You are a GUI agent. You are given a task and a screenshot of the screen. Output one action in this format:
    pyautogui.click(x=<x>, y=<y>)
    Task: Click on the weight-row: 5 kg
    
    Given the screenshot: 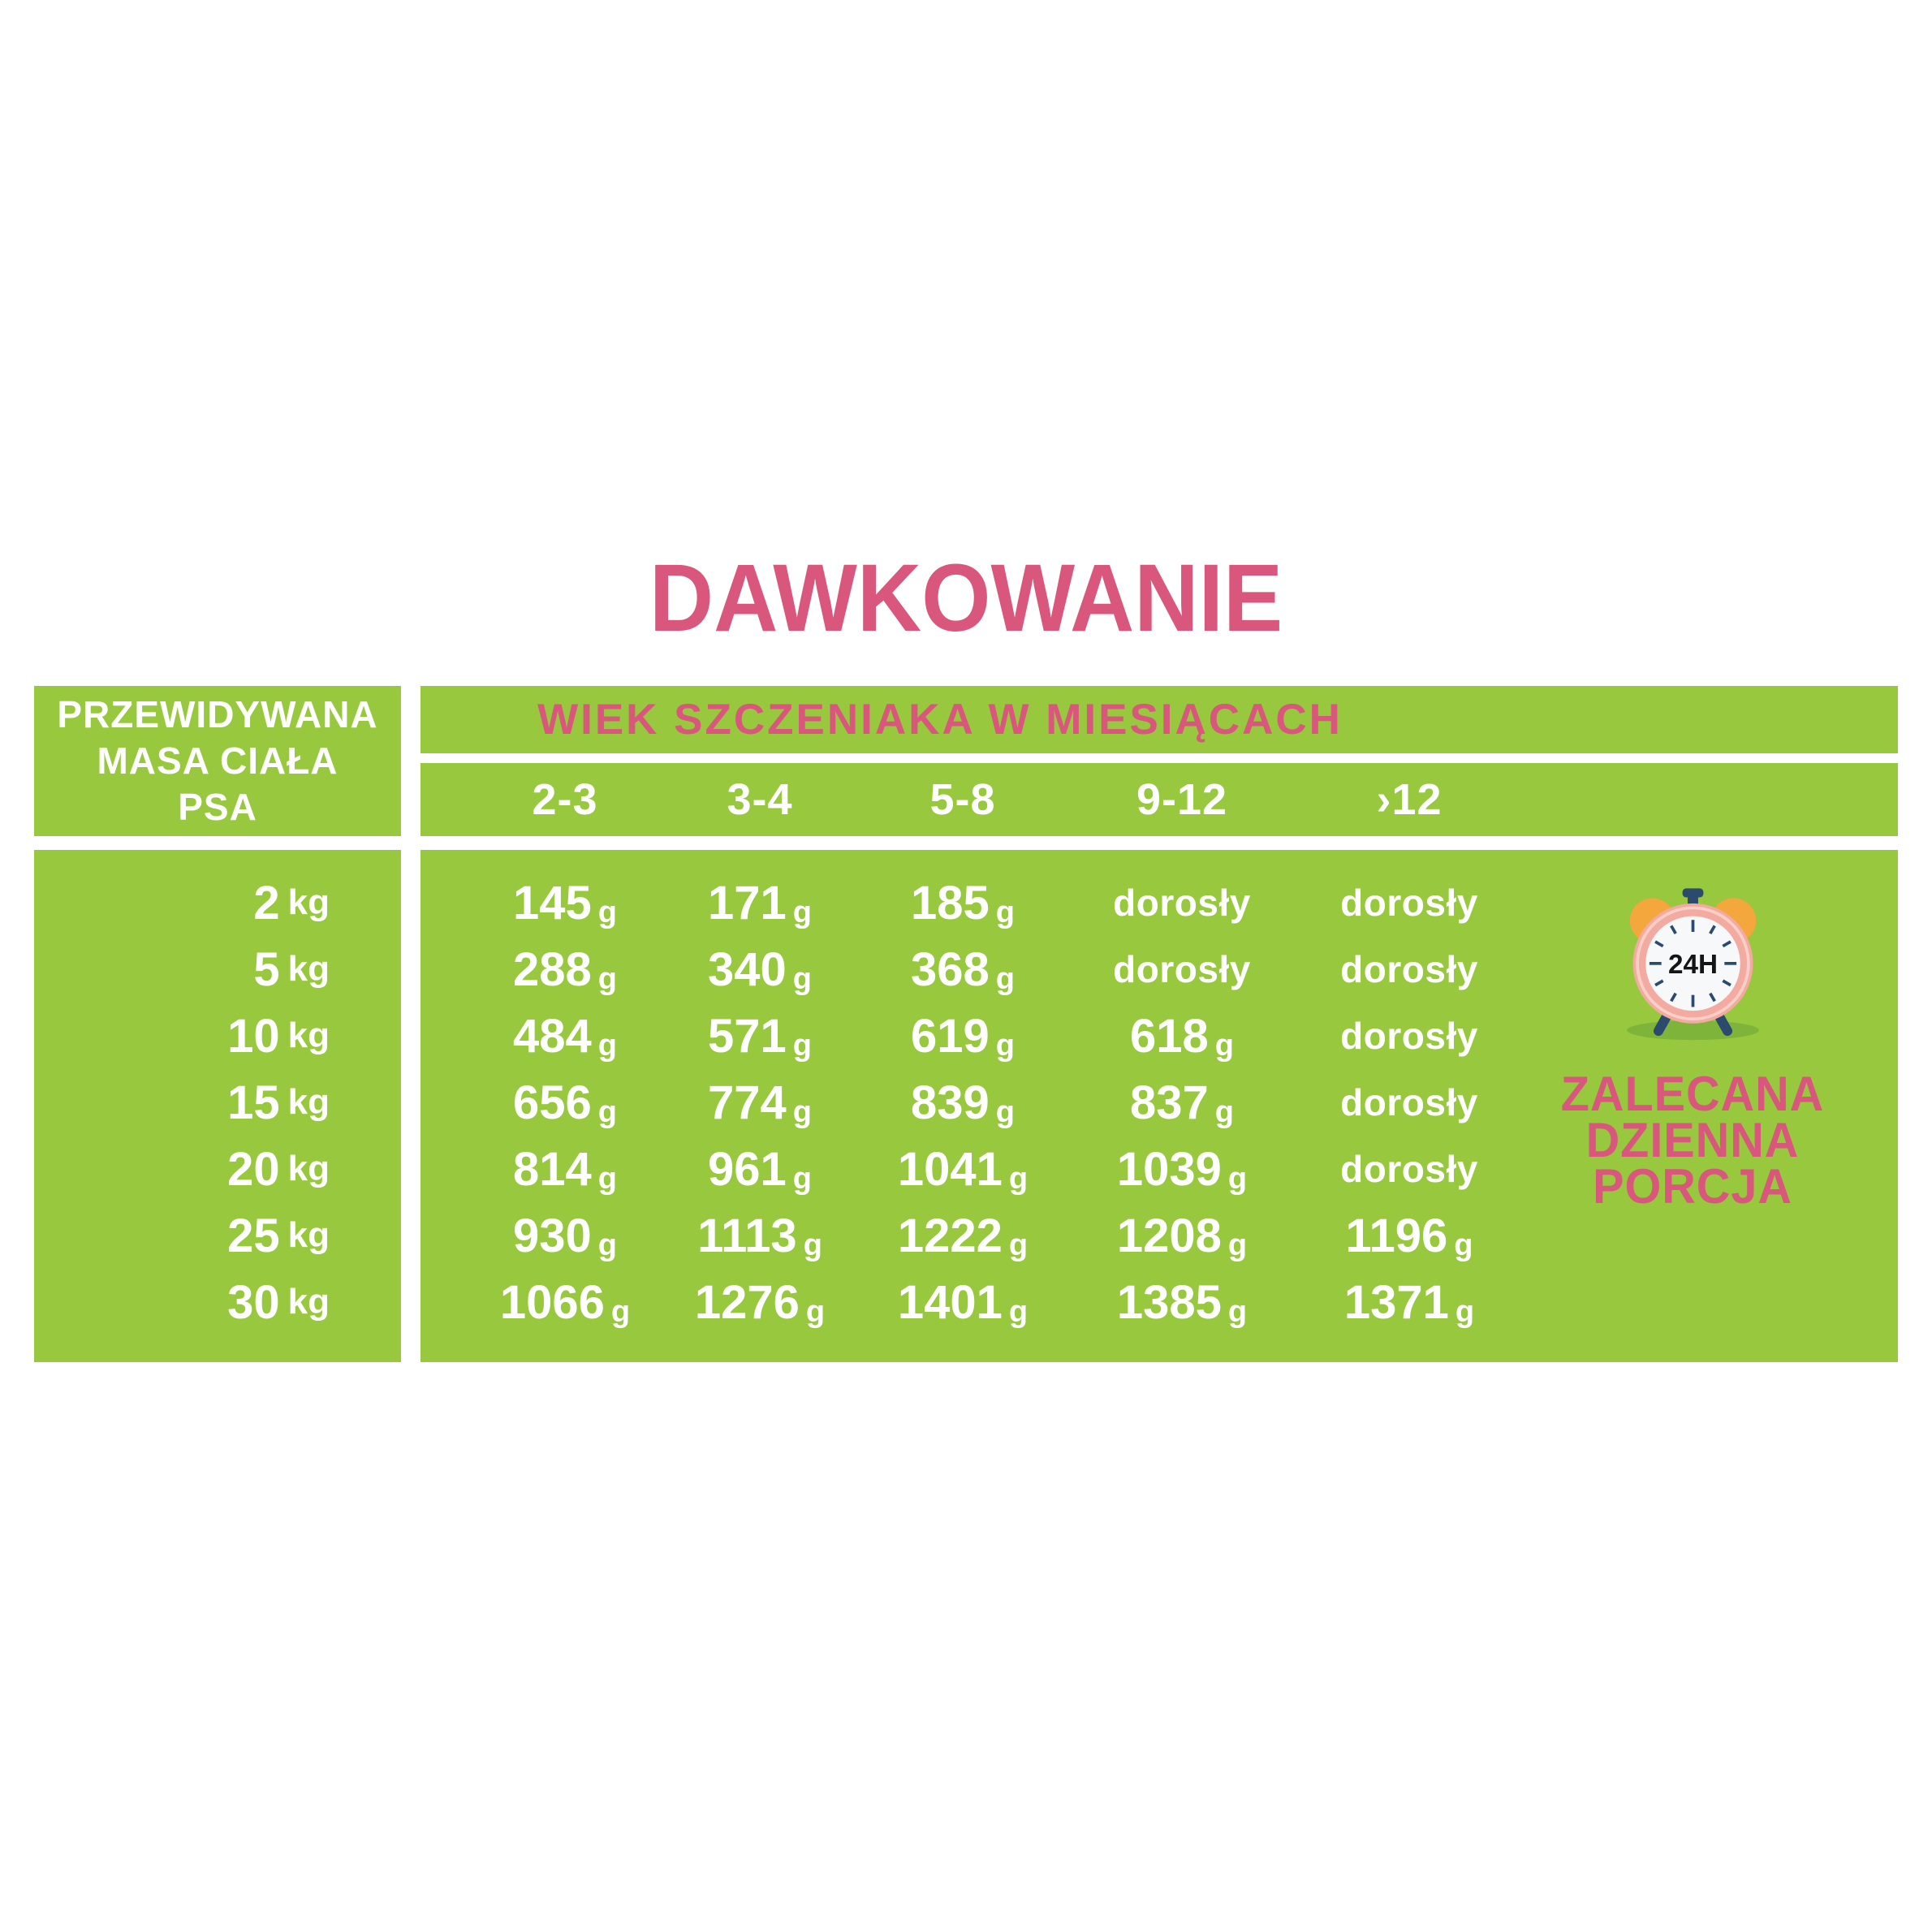 What is the action you would take?
    pyautogui.click(x=217, y=969)
    